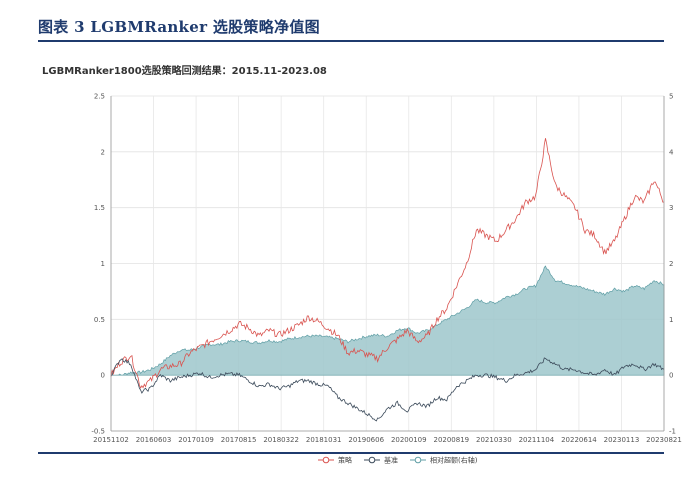 This screenshot has height=484, width=689. I want to click on x-tick-label: 20151102, so click(111, 440).